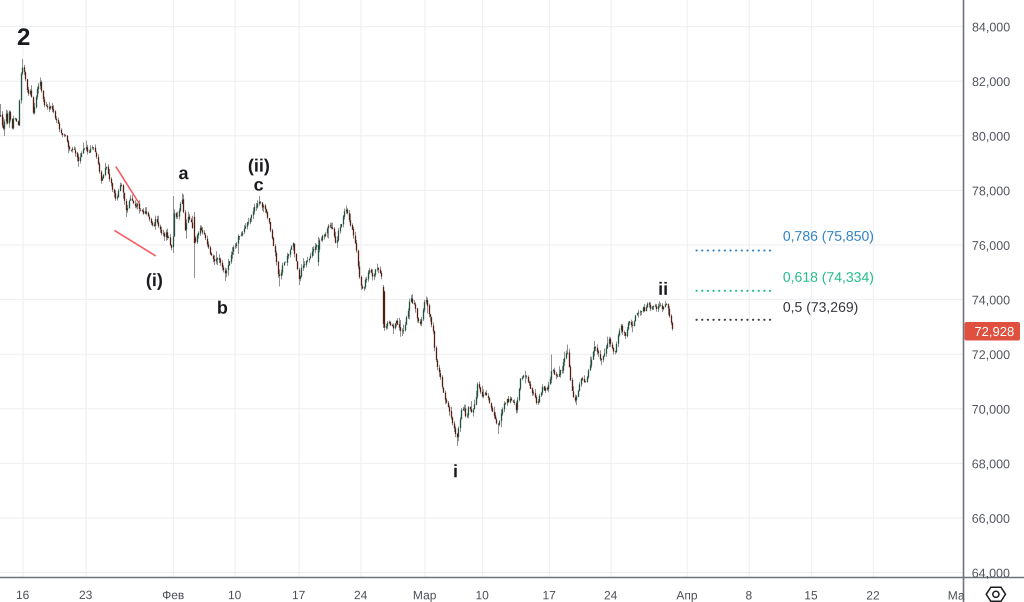 The width and height of the screenshot is (1024, 602). Describe the element at coordinates (259, 166) in the screenshot. I see `svg-text: (ii)` at that location.